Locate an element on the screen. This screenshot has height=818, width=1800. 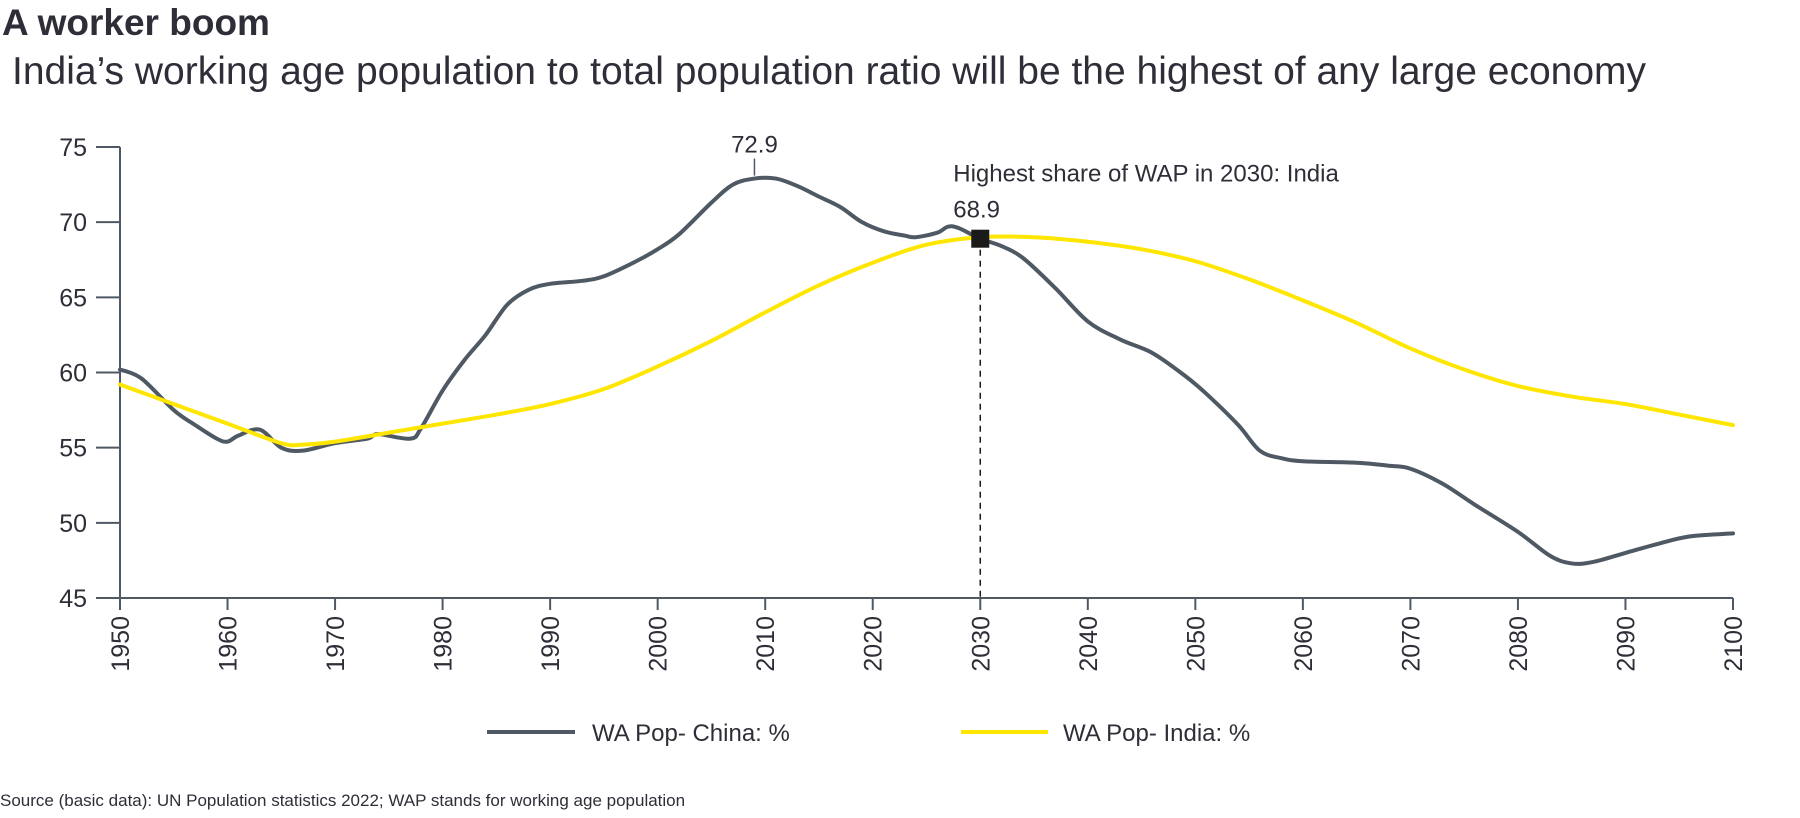
peak-label: 72.9 is located at coordinates (754, 145).